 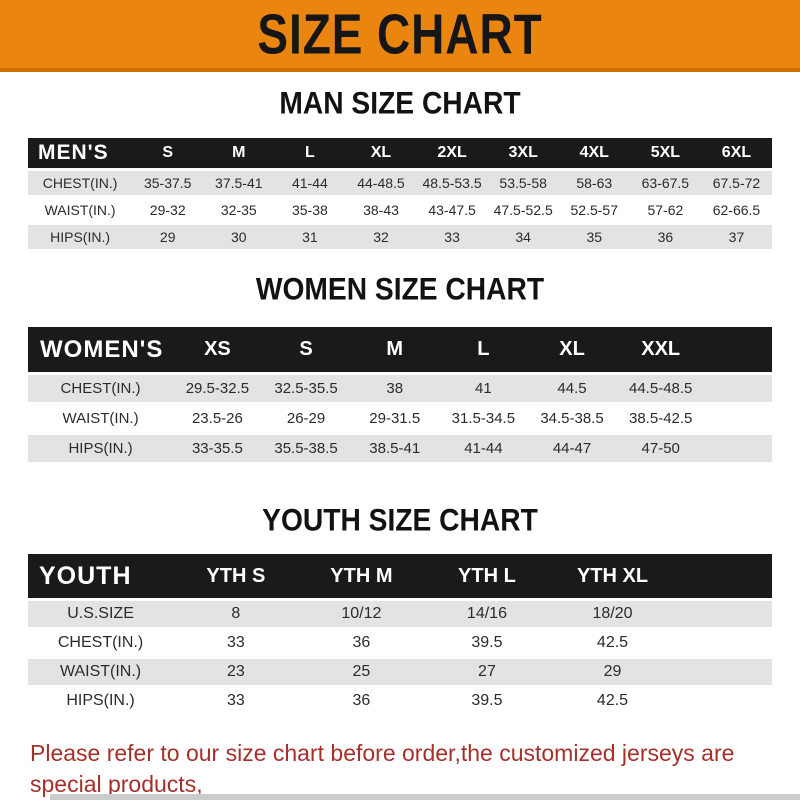 What do you see at coordinates (101, 576) in the screenshot?
I see `group-label-cell: YOUTH` at bounding box center [101, 576].